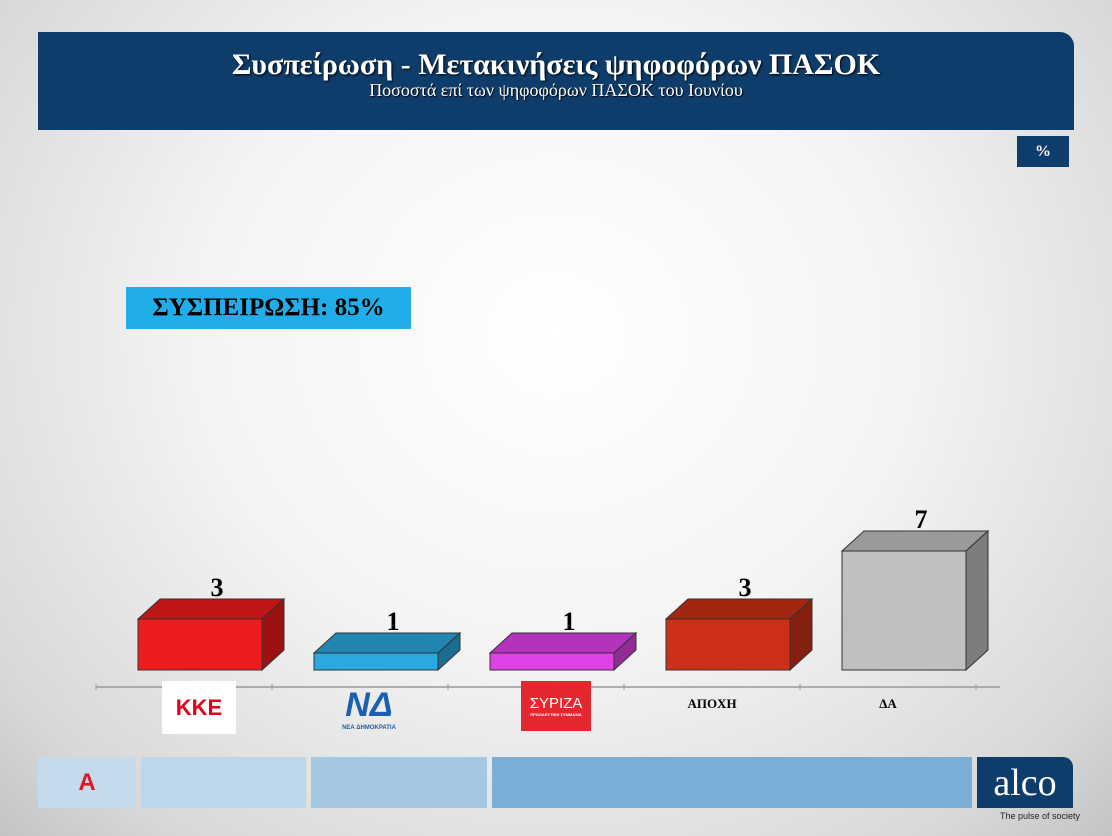 The height and width of the screenshot is (836, 1112). I want to click on alco-tagline: The pulse of society, so click(1040, 816).